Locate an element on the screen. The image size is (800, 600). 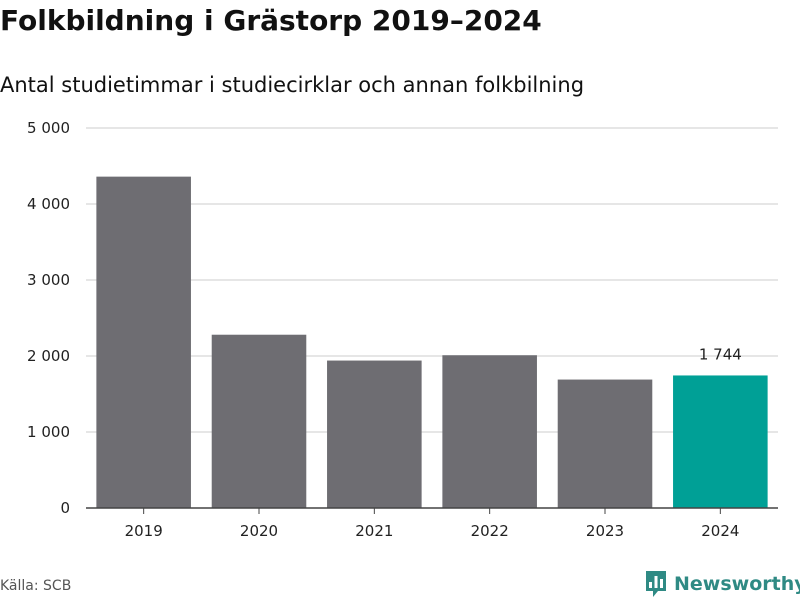
bar-2022 is located at coordinates (489, 431).